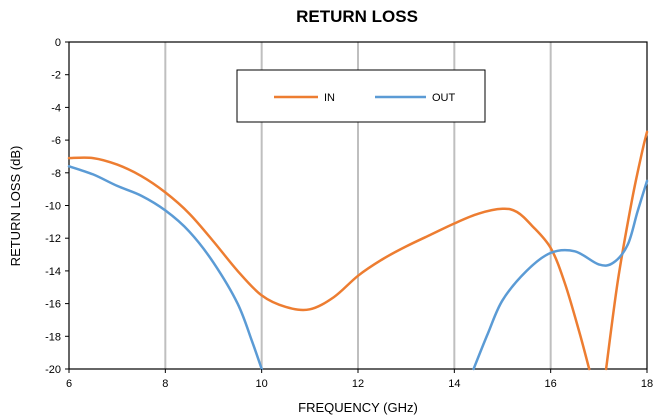  I want to click on x-tick-label: 8, so click(165, 384).